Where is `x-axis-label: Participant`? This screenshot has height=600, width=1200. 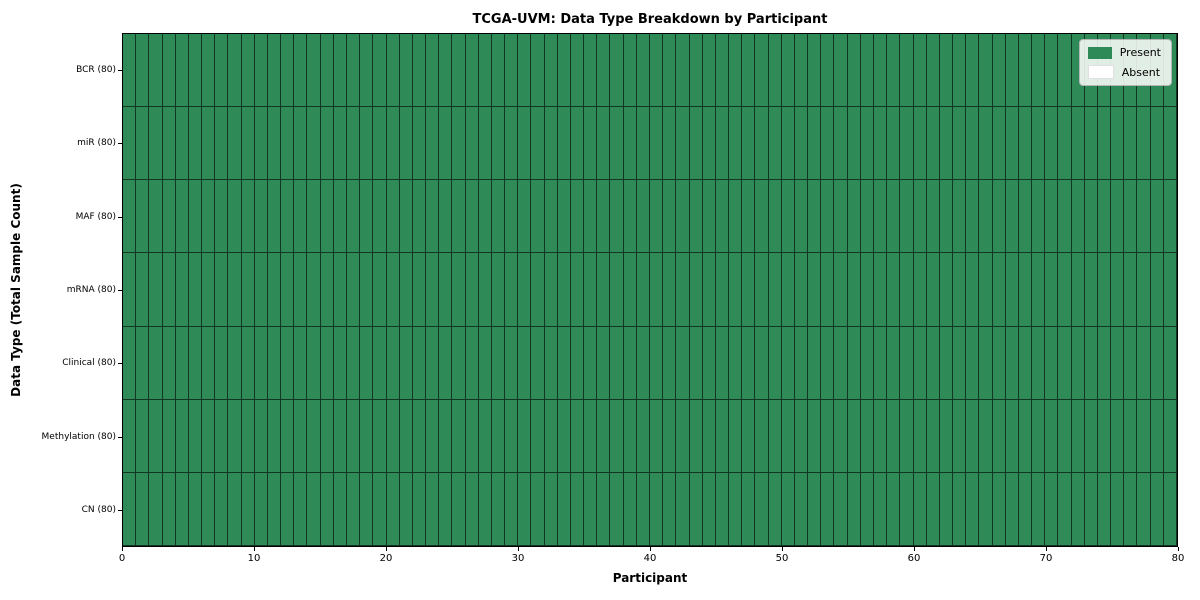
x-axis-label: Participant is located at coordinates (650, 578).